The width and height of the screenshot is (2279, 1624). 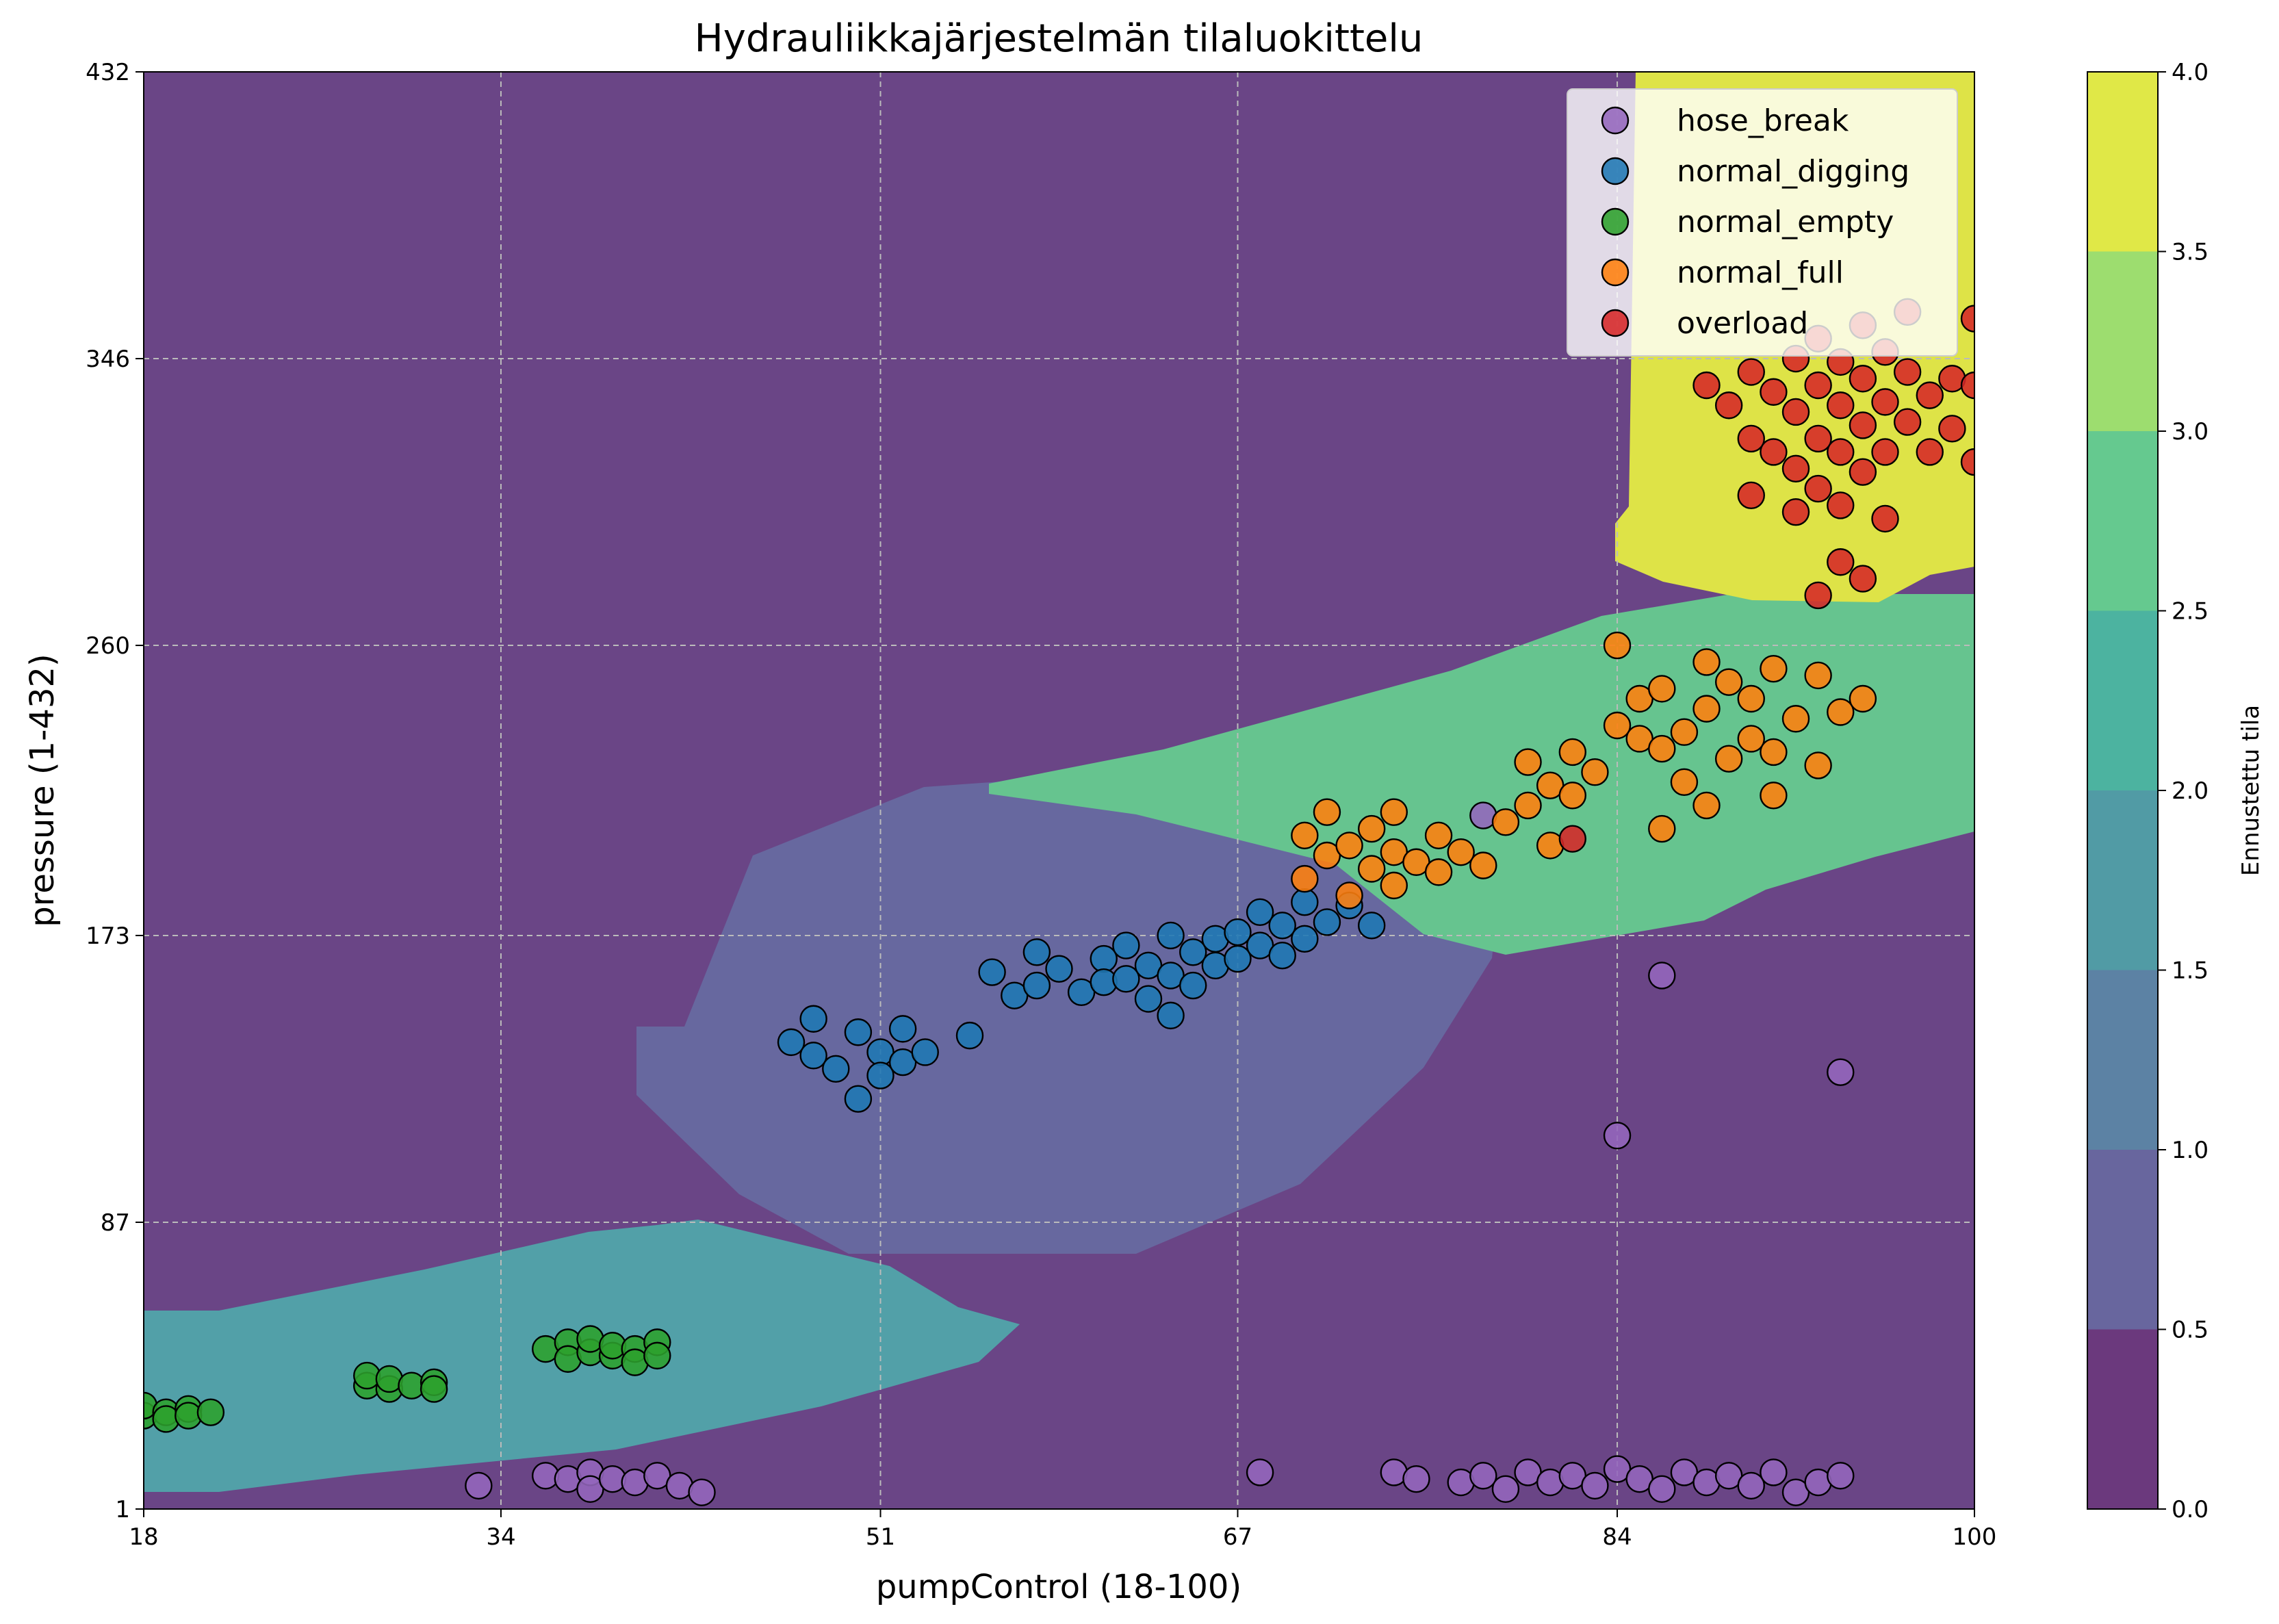 What do you see at coordinates (2191, 72) in the screenshot?
I see `colorbar-tick-label: 4.0` at bounding box center [2191, 72].